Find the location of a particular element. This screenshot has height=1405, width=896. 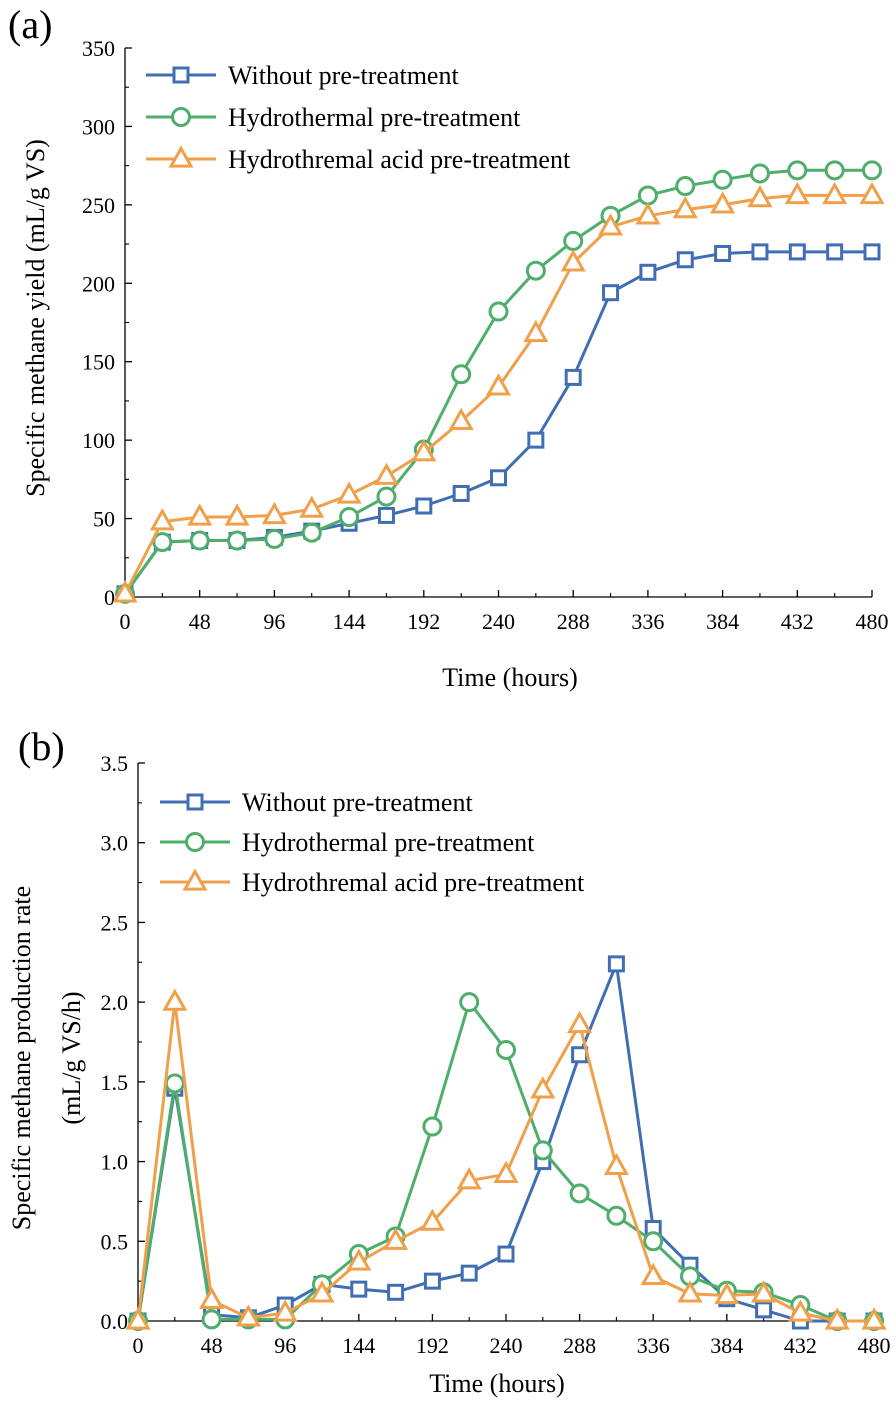

panel-b-legend-marker-hydrothremal-acid-pre-treatment is located at coordinates (195, 879).